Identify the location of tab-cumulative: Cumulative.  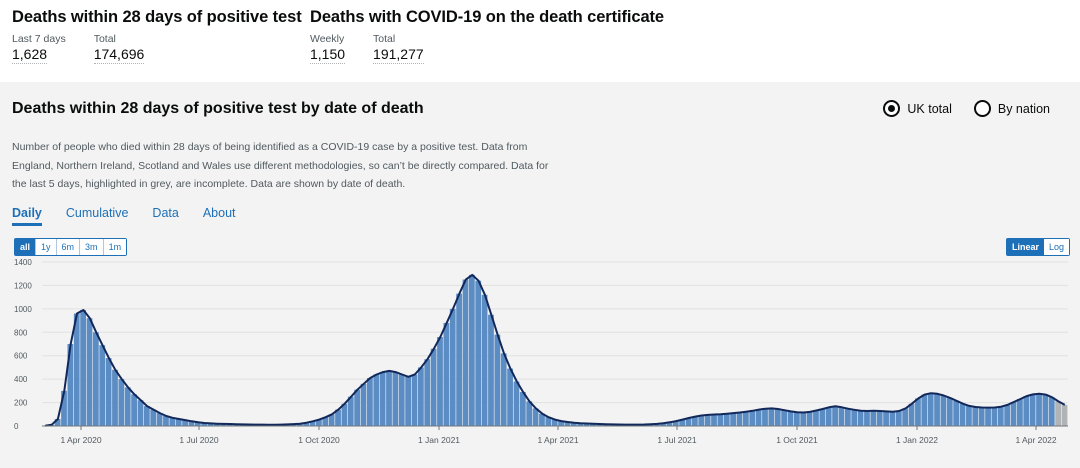
(97, 213).